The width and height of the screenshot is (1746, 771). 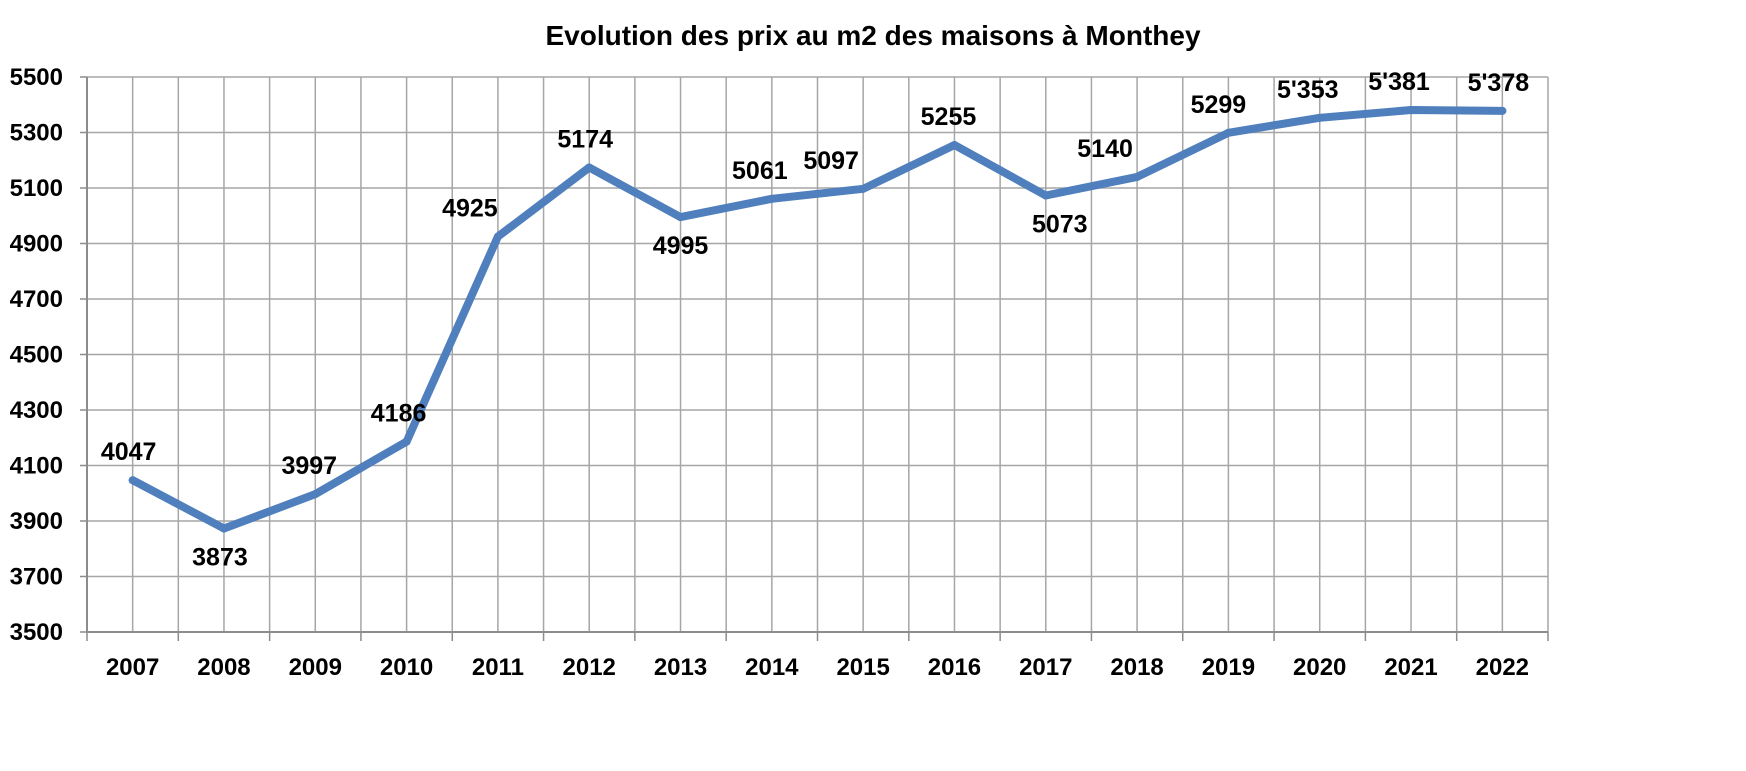 I want to click on x-tick-label: 2014, so click(x=772, y=667).